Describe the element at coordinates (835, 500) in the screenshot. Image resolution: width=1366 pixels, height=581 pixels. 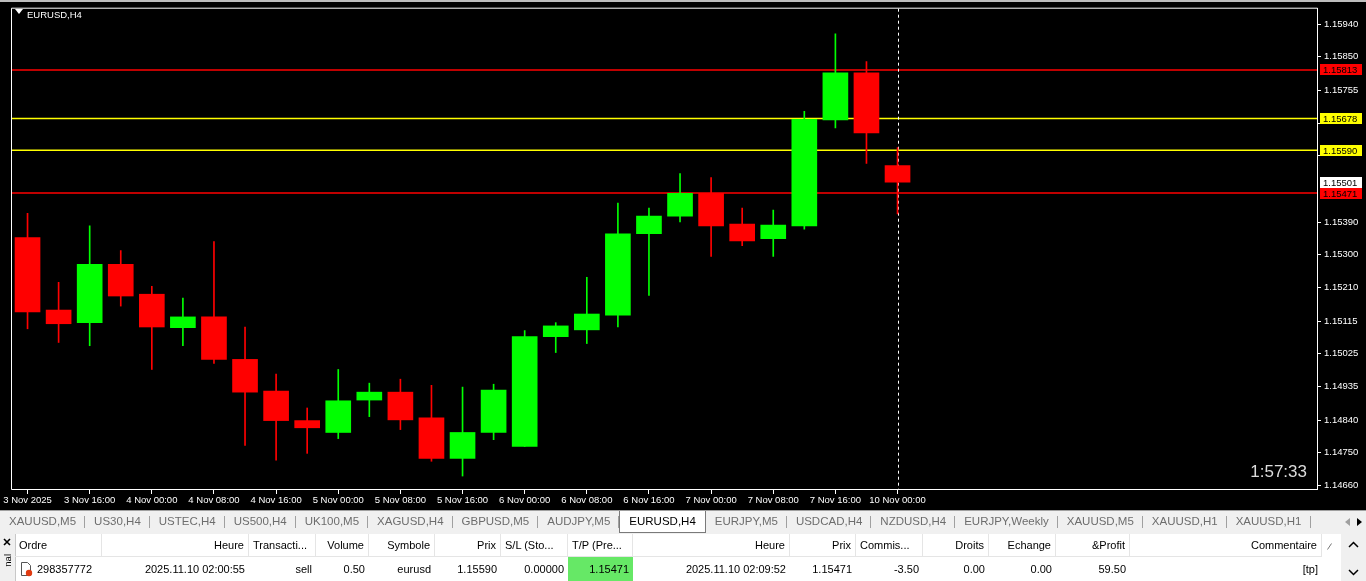
I see `x-tick-label: 7 Nov 16:00` at that location.